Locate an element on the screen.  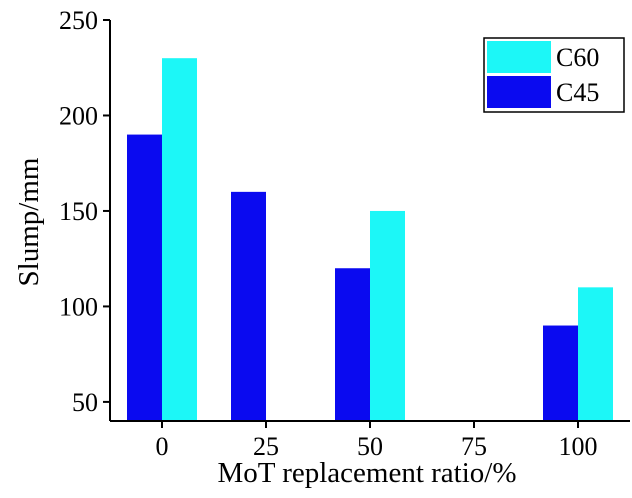
y-tick-label-100: 100 is located at coordinates (78, 306).